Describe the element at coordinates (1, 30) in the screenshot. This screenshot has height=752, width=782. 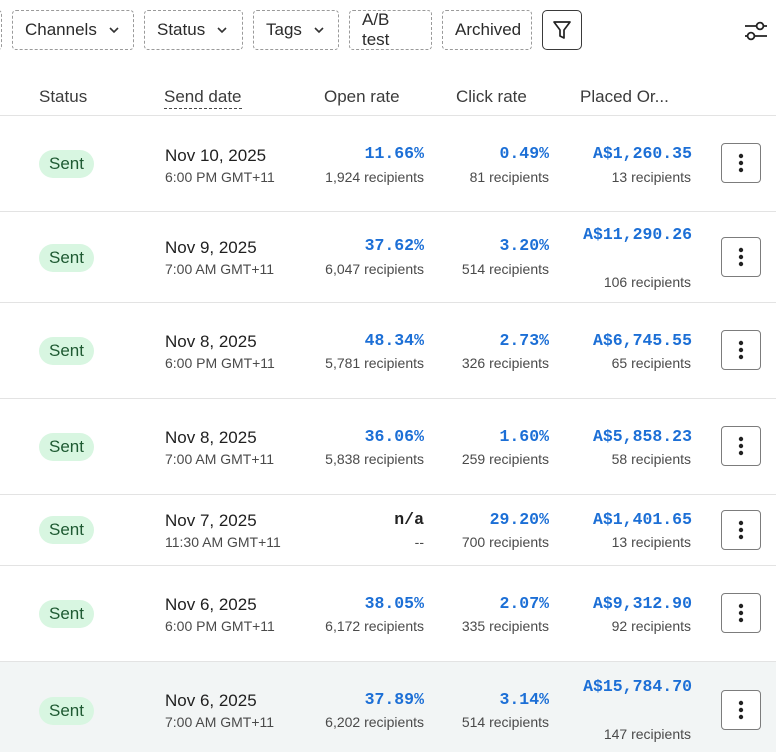
I see `filter-chip-partial` at that location.